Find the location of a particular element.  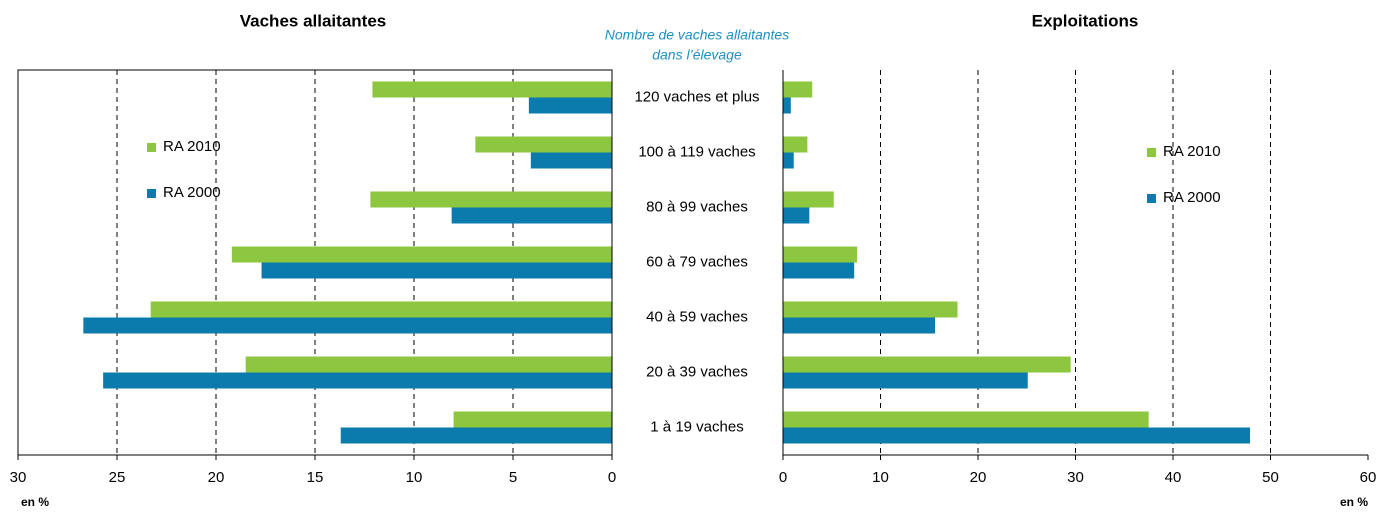

chart-title: Vaches allaitantes is located at coordinates (313, 20).